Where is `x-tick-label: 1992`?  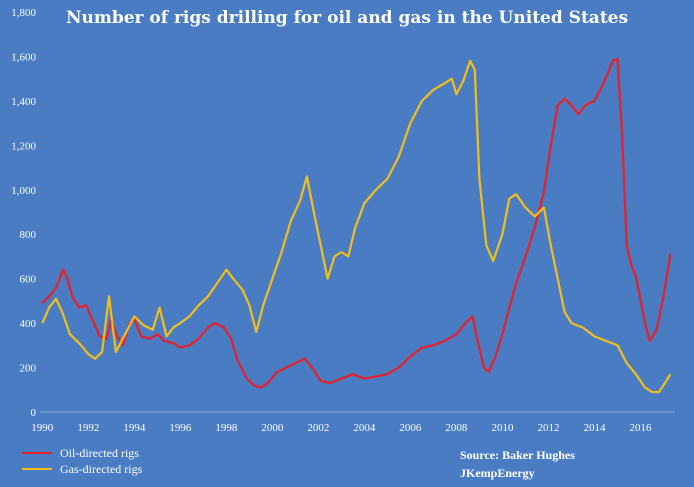
x-tick-label: 1992 is located at coordinates (88, 428).